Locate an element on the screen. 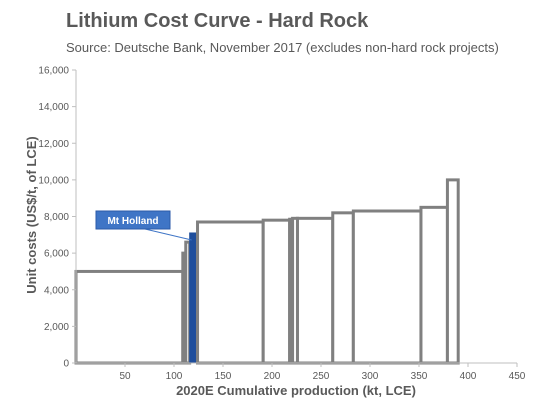 This screenshot has width=545, height=417. x-tick-label: 300 is located at coordinates (370, 376).